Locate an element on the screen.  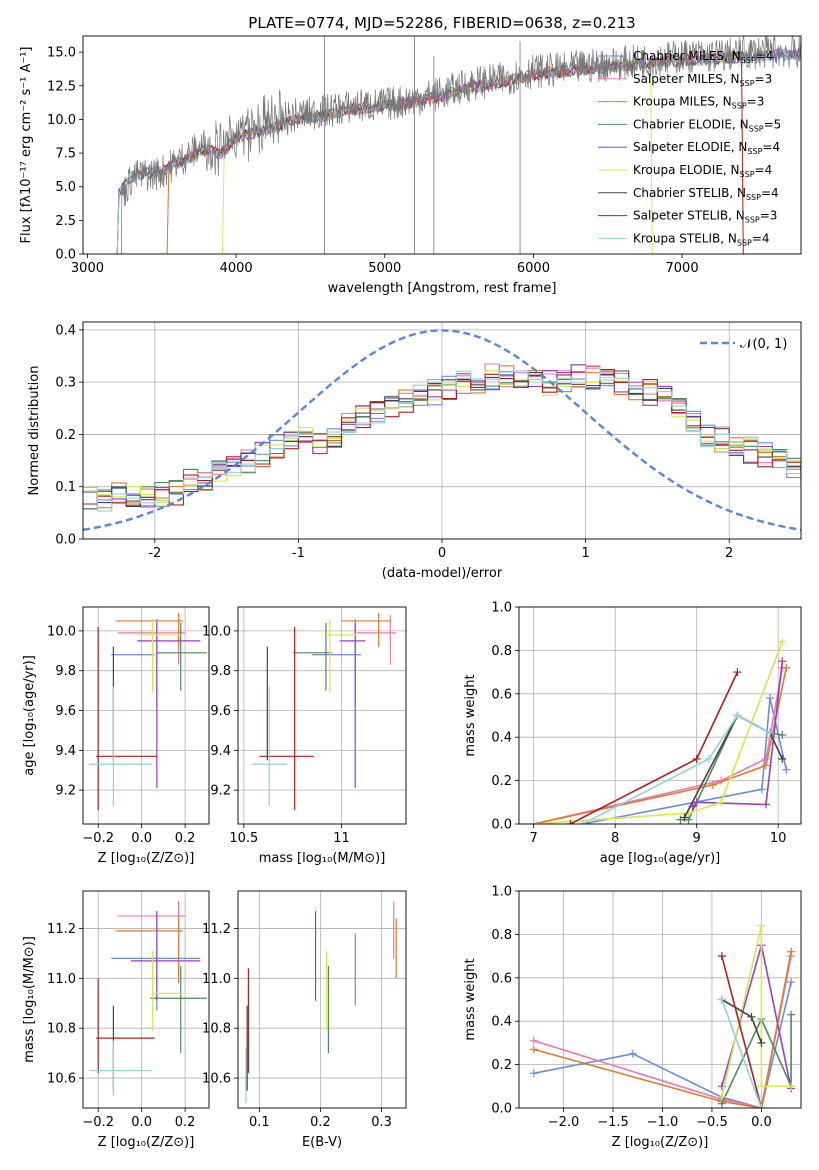
mass_vs_ebv-frame is located at coordinates (322, 999).